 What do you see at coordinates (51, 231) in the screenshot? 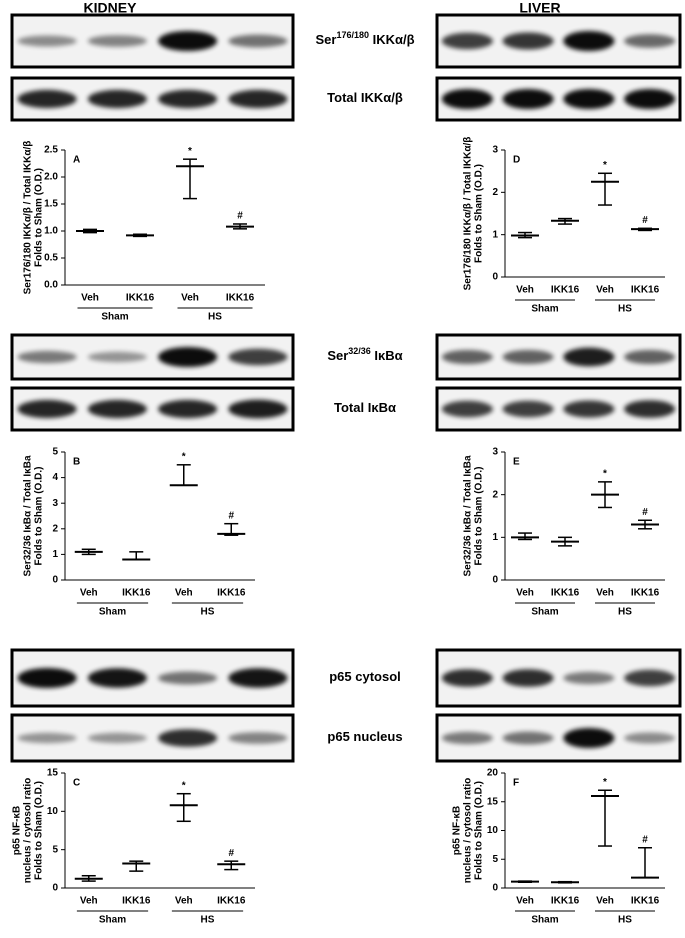
I see `y-tick-label: 1.0` at bounding box center [51, 231].